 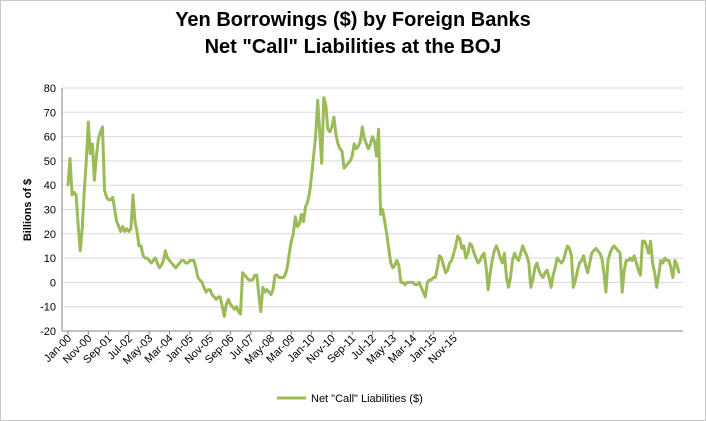 I want to click on chart-title-line2: Net "Call" Liabilities at the BOJ, so click(x=353, y=47).